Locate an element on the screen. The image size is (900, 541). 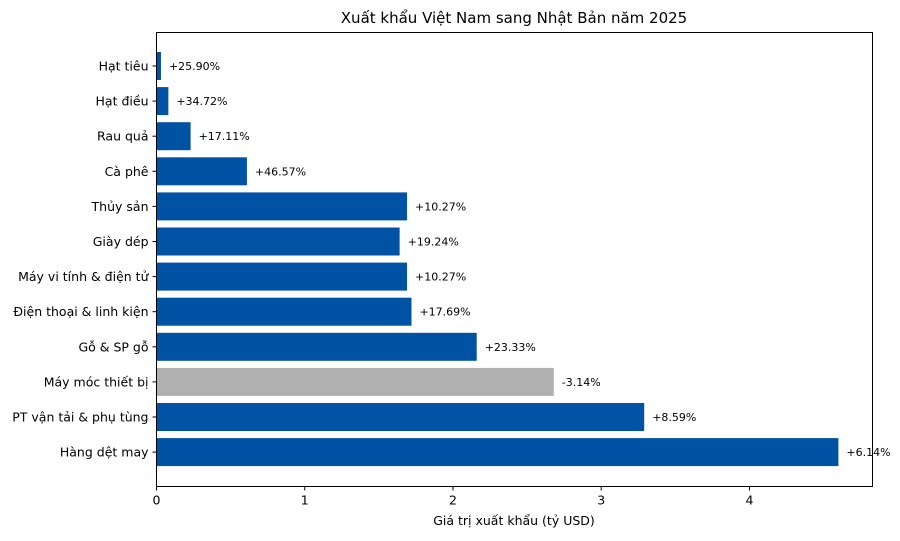
x-axis-ticks: 0 1 2 3 4 is located at coordinates (453, 497).